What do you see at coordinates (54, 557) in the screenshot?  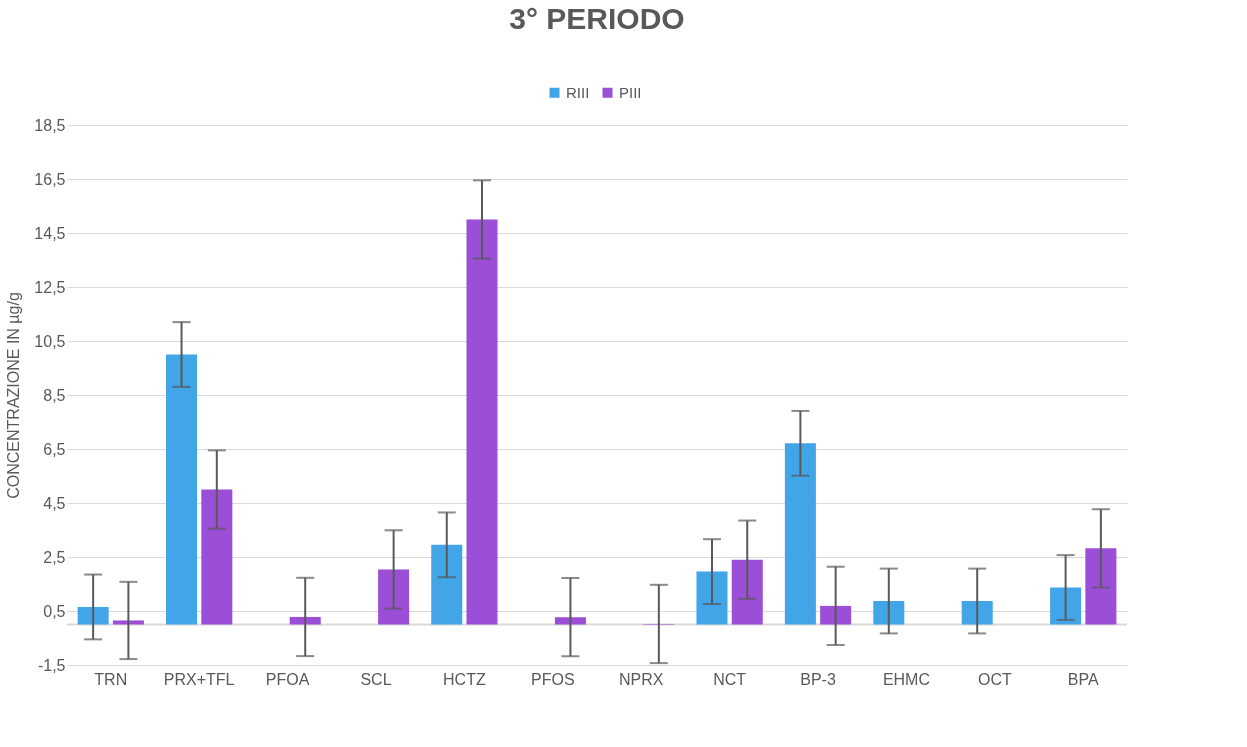 I see `y-tick-label: 2,5` at bounding box center [54, 557].